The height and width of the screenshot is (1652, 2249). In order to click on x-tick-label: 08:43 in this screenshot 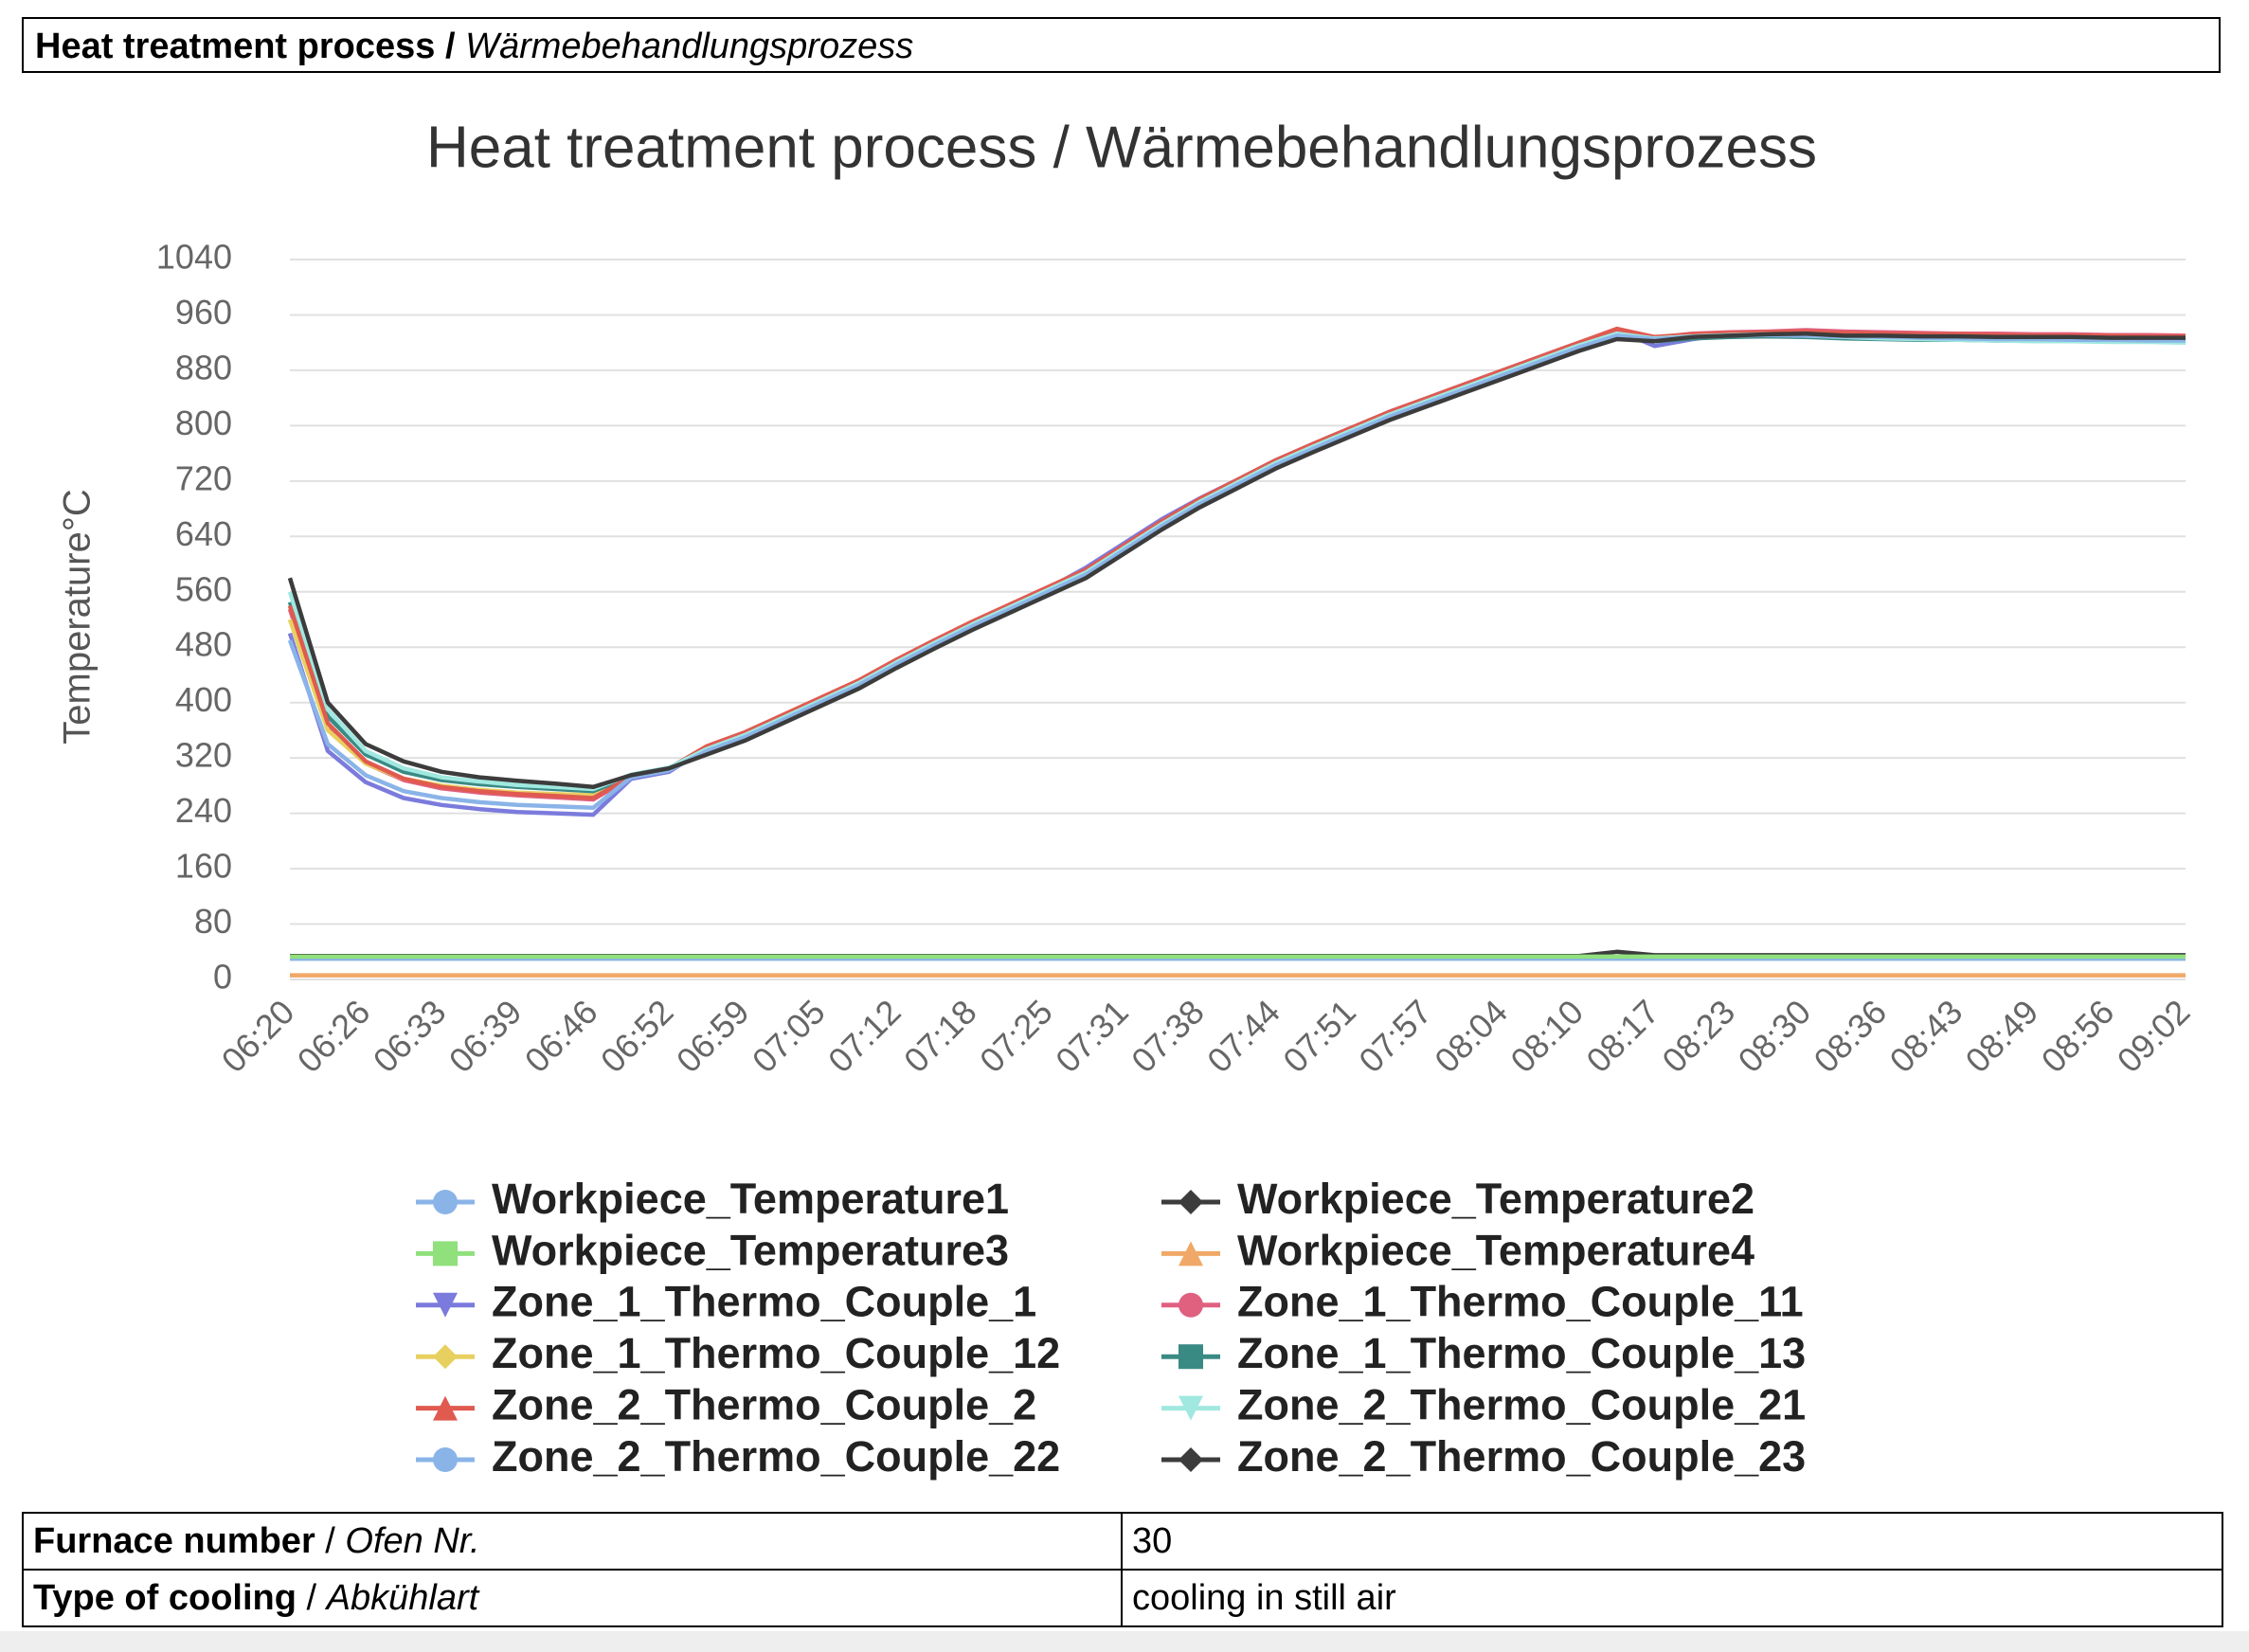, I will do `click(1926, 1036)`.